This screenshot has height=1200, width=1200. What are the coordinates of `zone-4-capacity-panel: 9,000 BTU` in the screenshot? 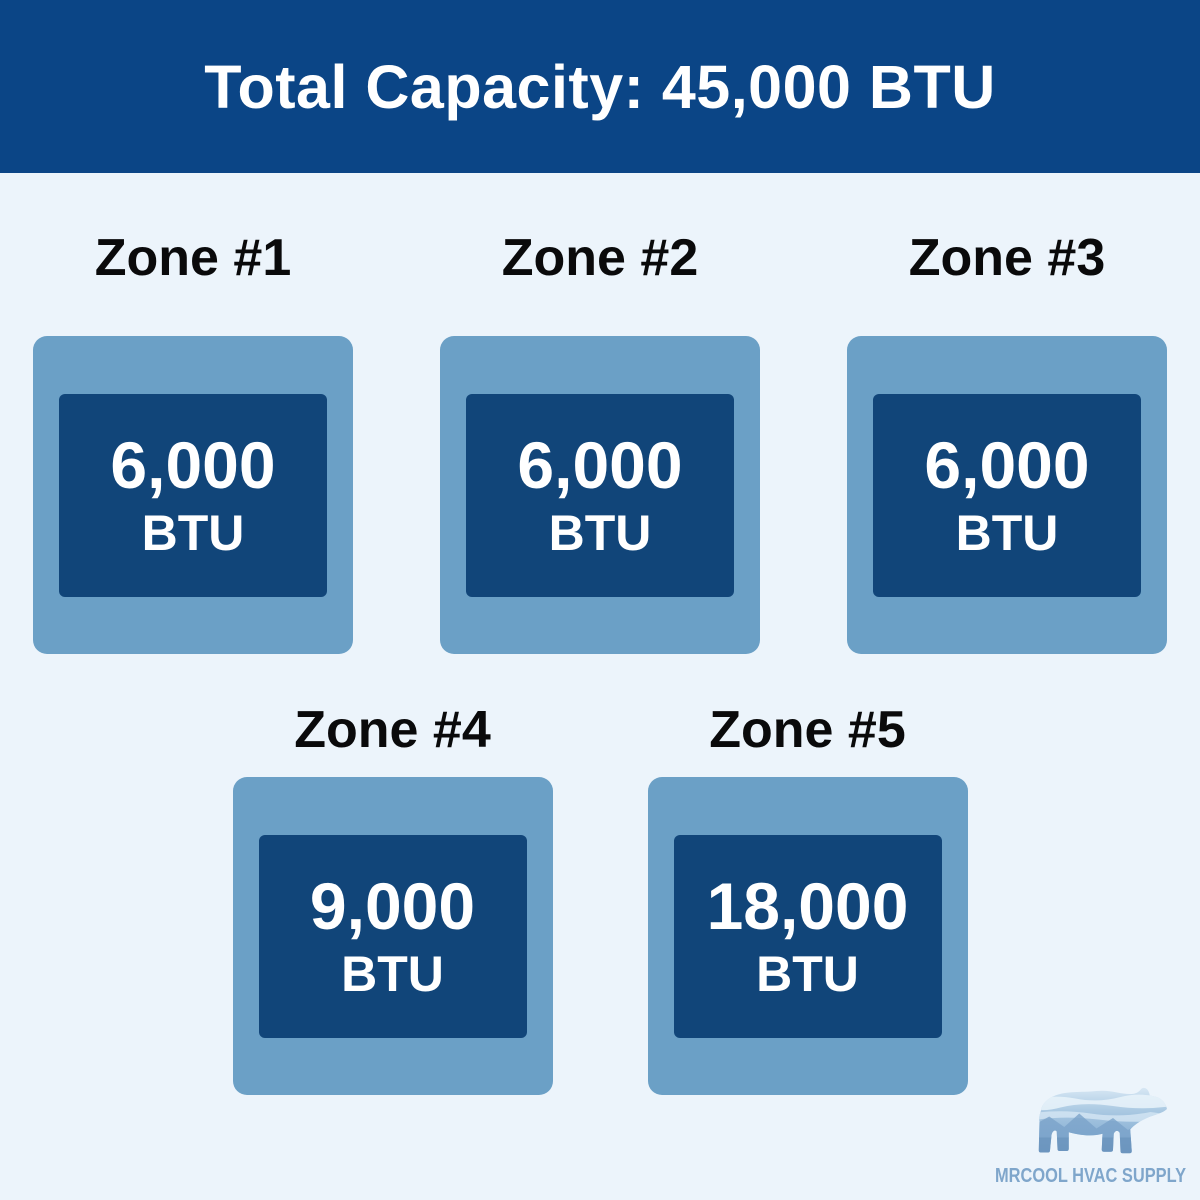 It's located at (392, 936).